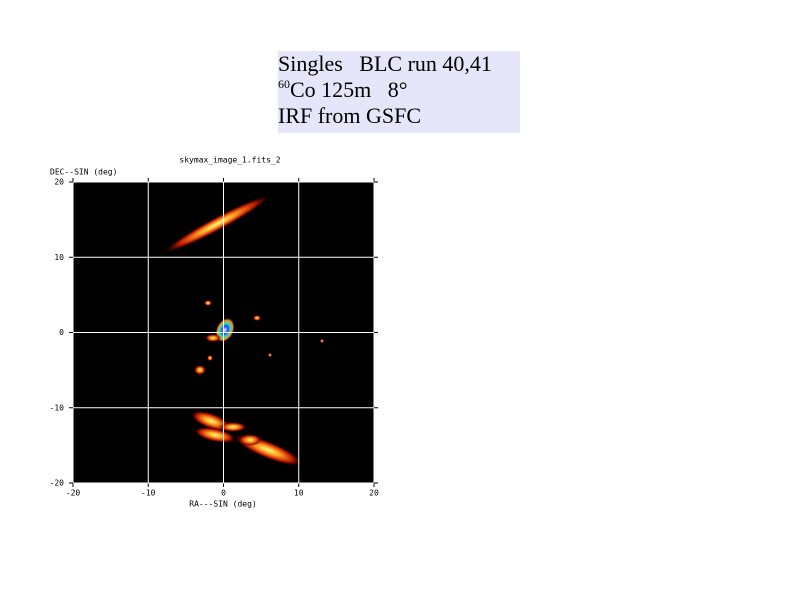  What do you see at coordinates (385, 63) in the screenshot?
I see `caption-line: Singles BLC run 40,41` at bounding box center [385, 63].